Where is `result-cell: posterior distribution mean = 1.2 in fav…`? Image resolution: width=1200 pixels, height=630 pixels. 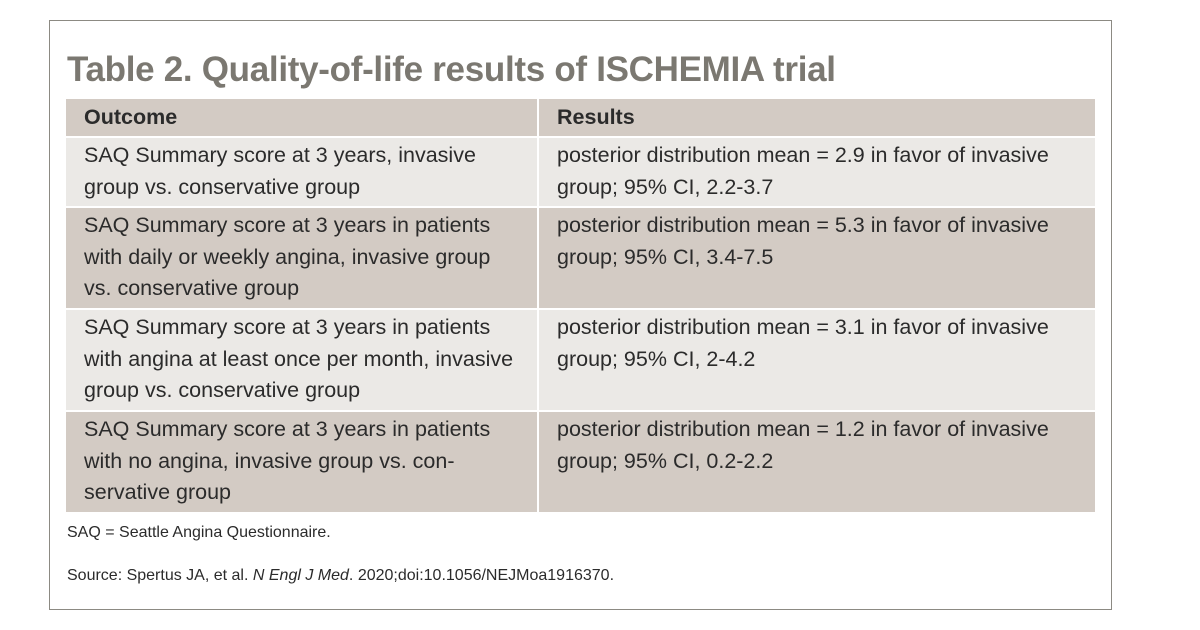 result-cell: posterior distribution mean = 1.2 in fav… is located at coordinates (816, 461).